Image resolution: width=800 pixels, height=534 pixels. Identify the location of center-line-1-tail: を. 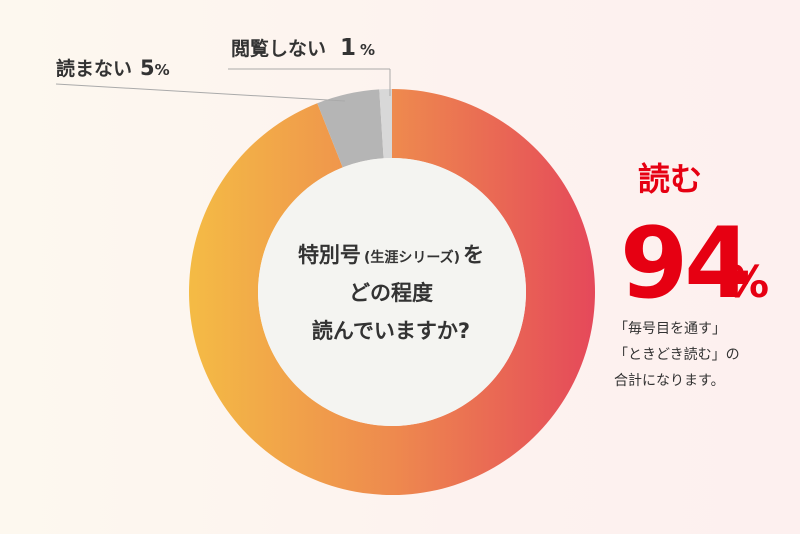
(473, 255).